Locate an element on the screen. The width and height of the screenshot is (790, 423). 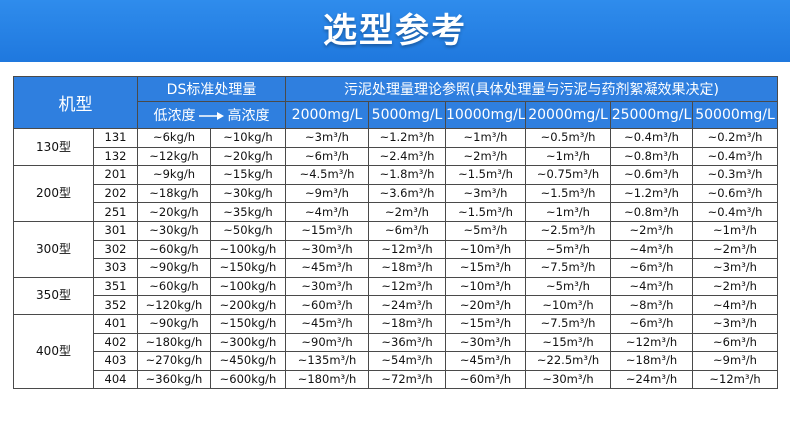
table-cell: ~20m³/h is located at coordinates (486, 305).